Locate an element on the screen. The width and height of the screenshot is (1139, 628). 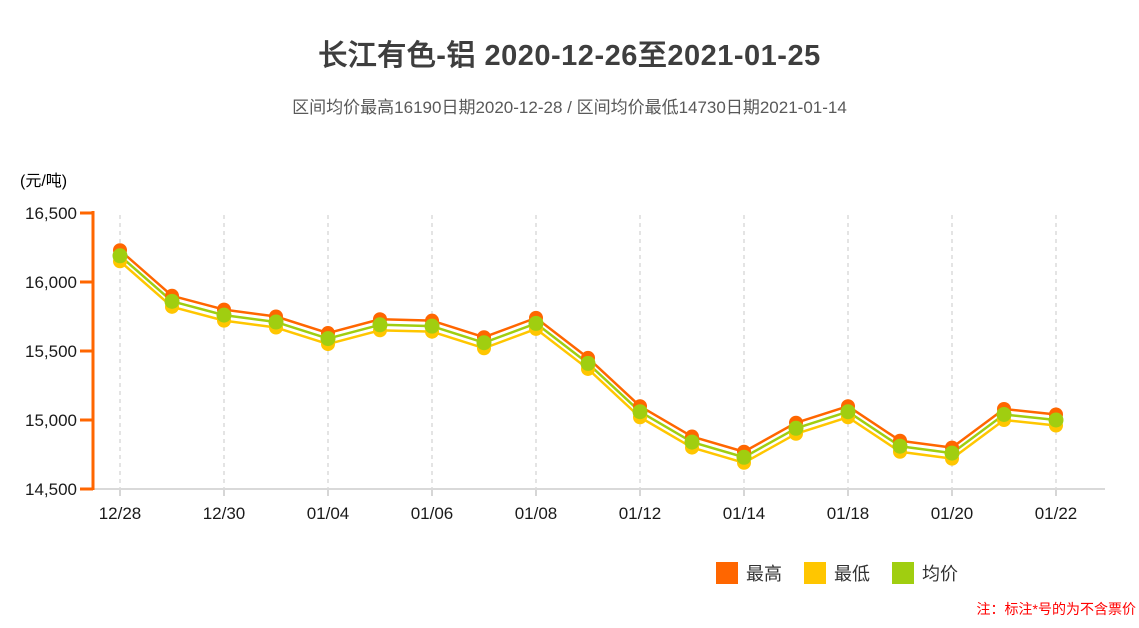
y-axis-tick-label: 14,500 is located at coordinates (51, 489).